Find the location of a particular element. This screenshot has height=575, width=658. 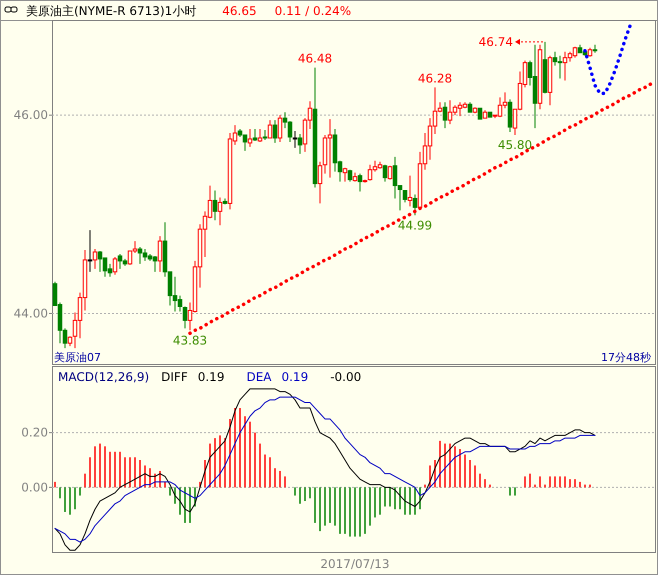

text: 46.65 is located at coordinates (239, 11).